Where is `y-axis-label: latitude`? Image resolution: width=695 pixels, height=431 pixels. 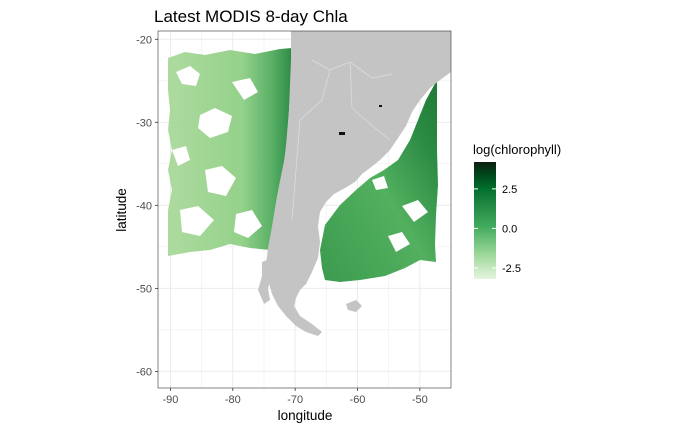
y-axis-label: latitude is located at coordinates (121, 210).